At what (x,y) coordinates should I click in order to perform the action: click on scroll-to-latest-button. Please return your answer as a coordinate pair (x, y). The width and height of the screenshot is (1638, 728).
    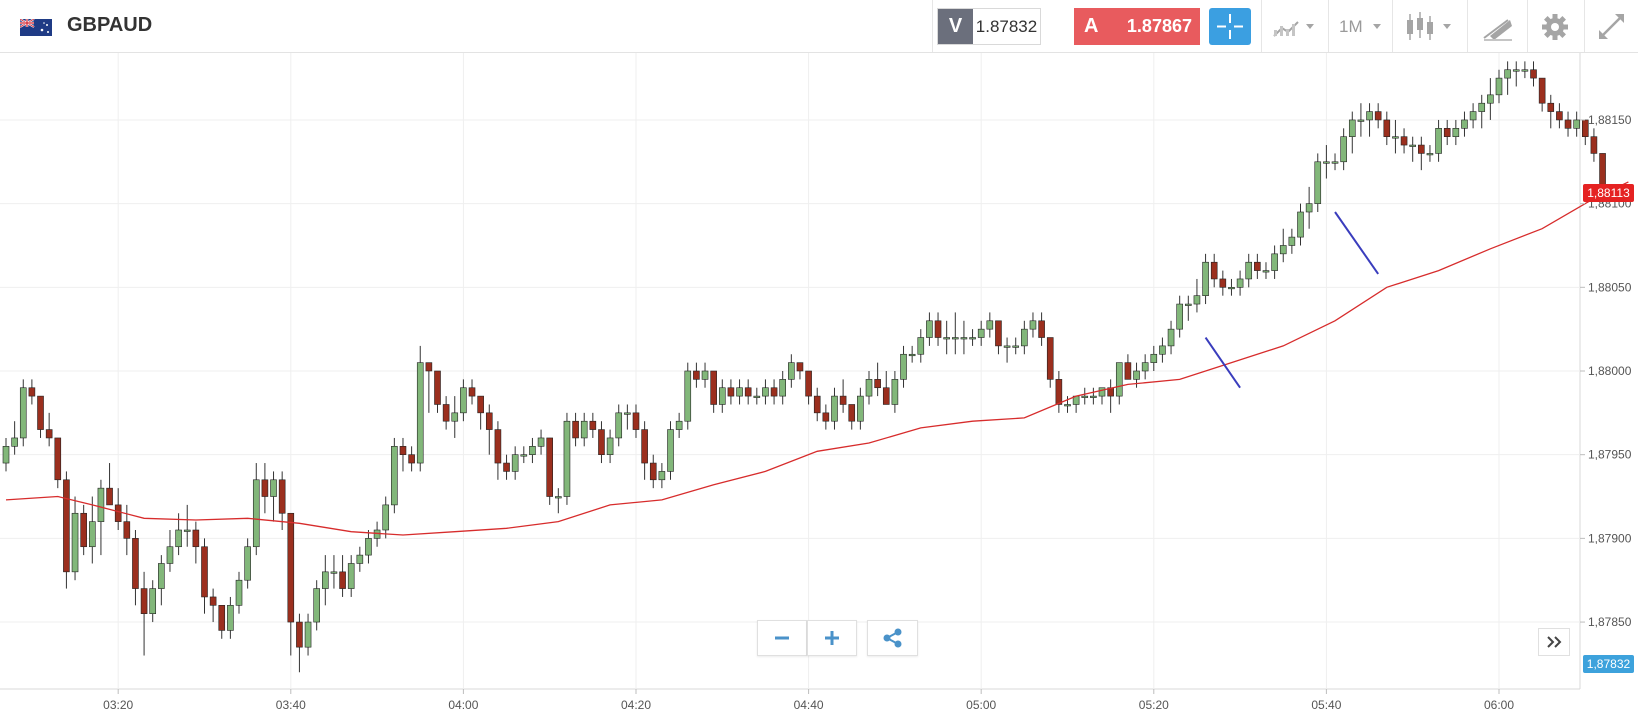
    Looking at the image, I should click on (1554, 642).